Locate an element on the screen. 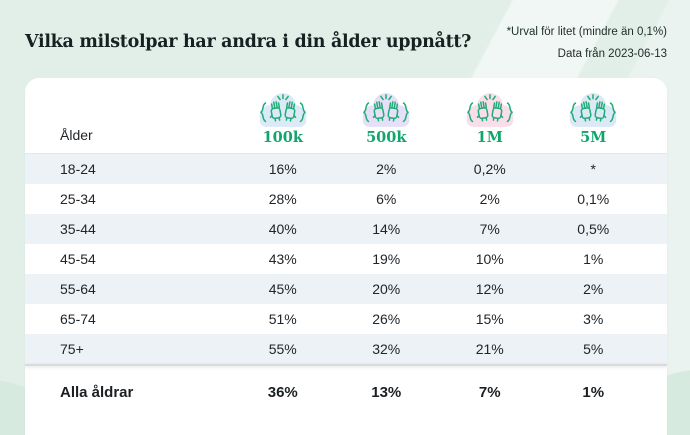 This screenshot has height=435, width=690. table-row-25-34: 25-34 28% 6% 2% 0,1% is located at coordinates (346, 199).